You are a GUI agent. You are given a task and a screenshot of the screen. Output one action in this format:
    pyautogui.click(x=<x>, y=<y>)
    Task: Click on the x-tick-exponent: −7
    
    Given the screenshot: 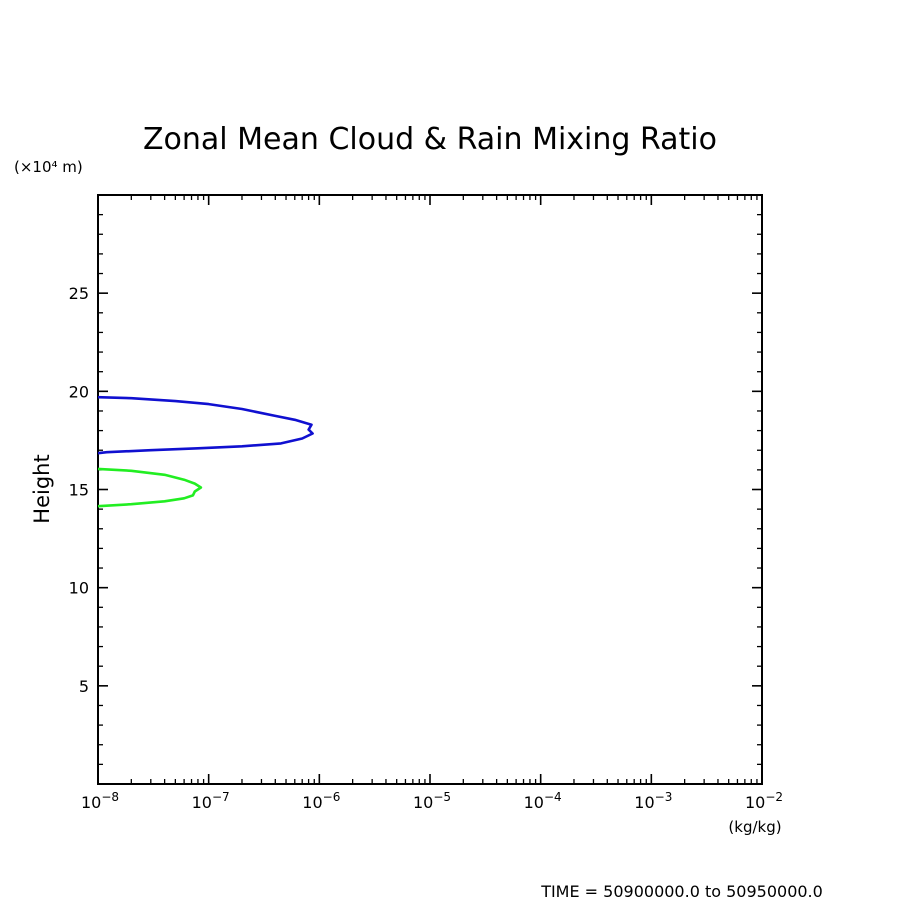 What is the action you would take?
    pyautogui.click(x=221, y=797)
    